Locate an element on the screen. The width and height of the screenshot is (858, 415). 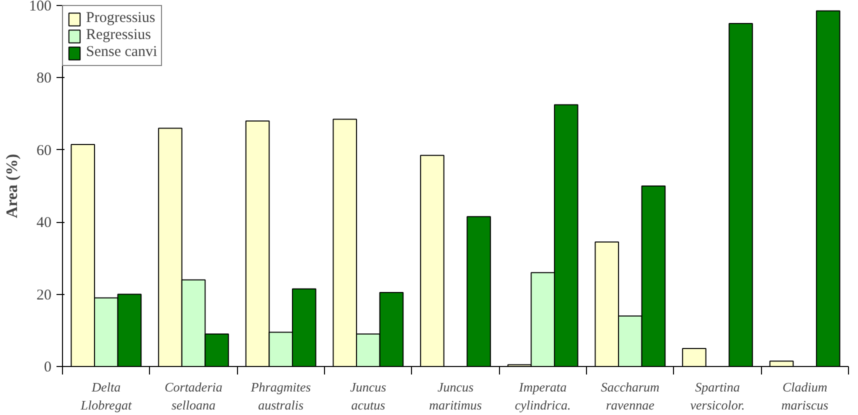
x-tick-label: Cortaderia selloana is located at coordinates (193, 396).